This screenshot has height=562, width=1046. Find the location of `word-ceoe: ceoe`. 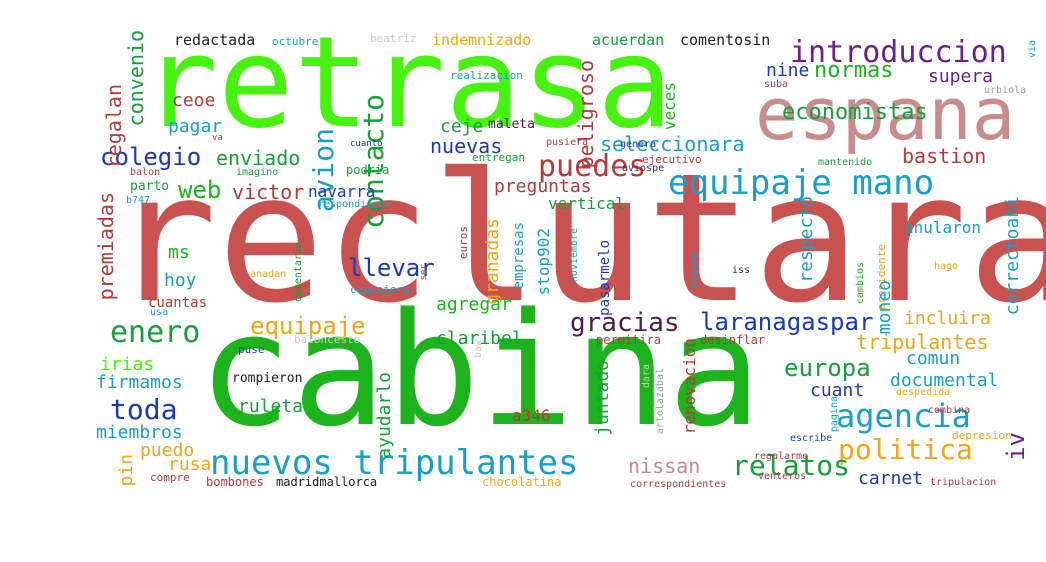

word-ceoe: ceoe is located at coordinates (194, 100).